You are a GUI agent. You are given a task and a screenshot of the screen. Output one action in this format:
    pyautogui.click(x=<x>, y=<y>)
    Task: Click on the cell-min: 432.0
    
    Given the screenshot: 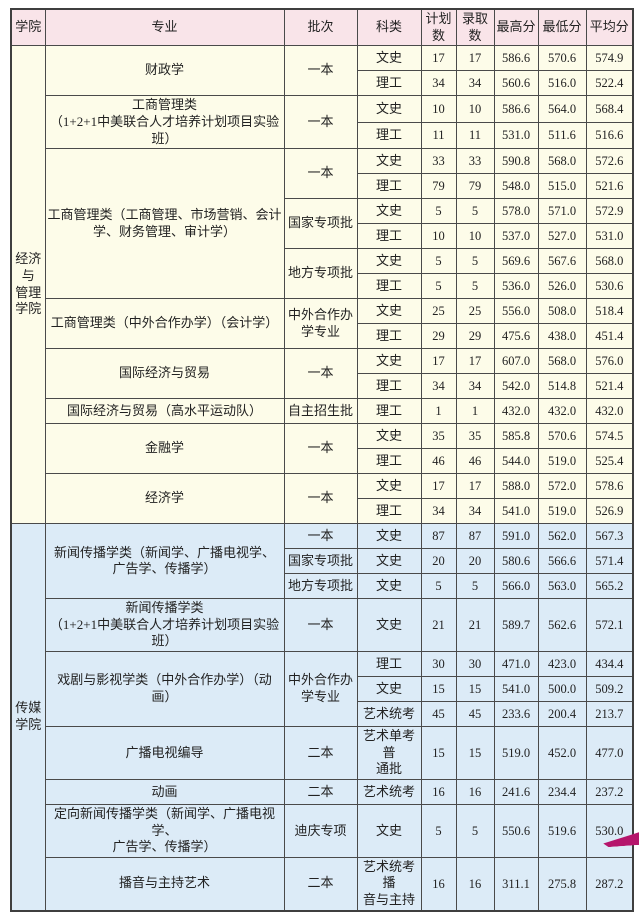 What is the action you would take?
    pyautogui.click(x=562, y=411)
    